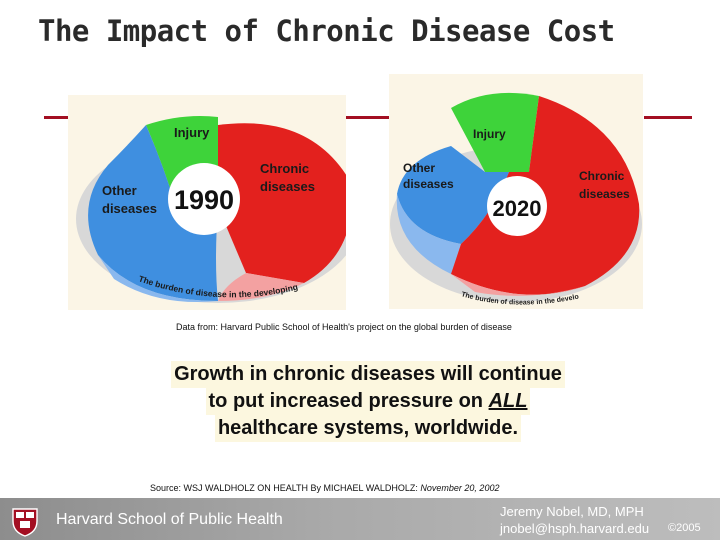 Image resolution: width=720 pixels, height=540 pixels. I want to click on injury-segment, so click(495, 132).